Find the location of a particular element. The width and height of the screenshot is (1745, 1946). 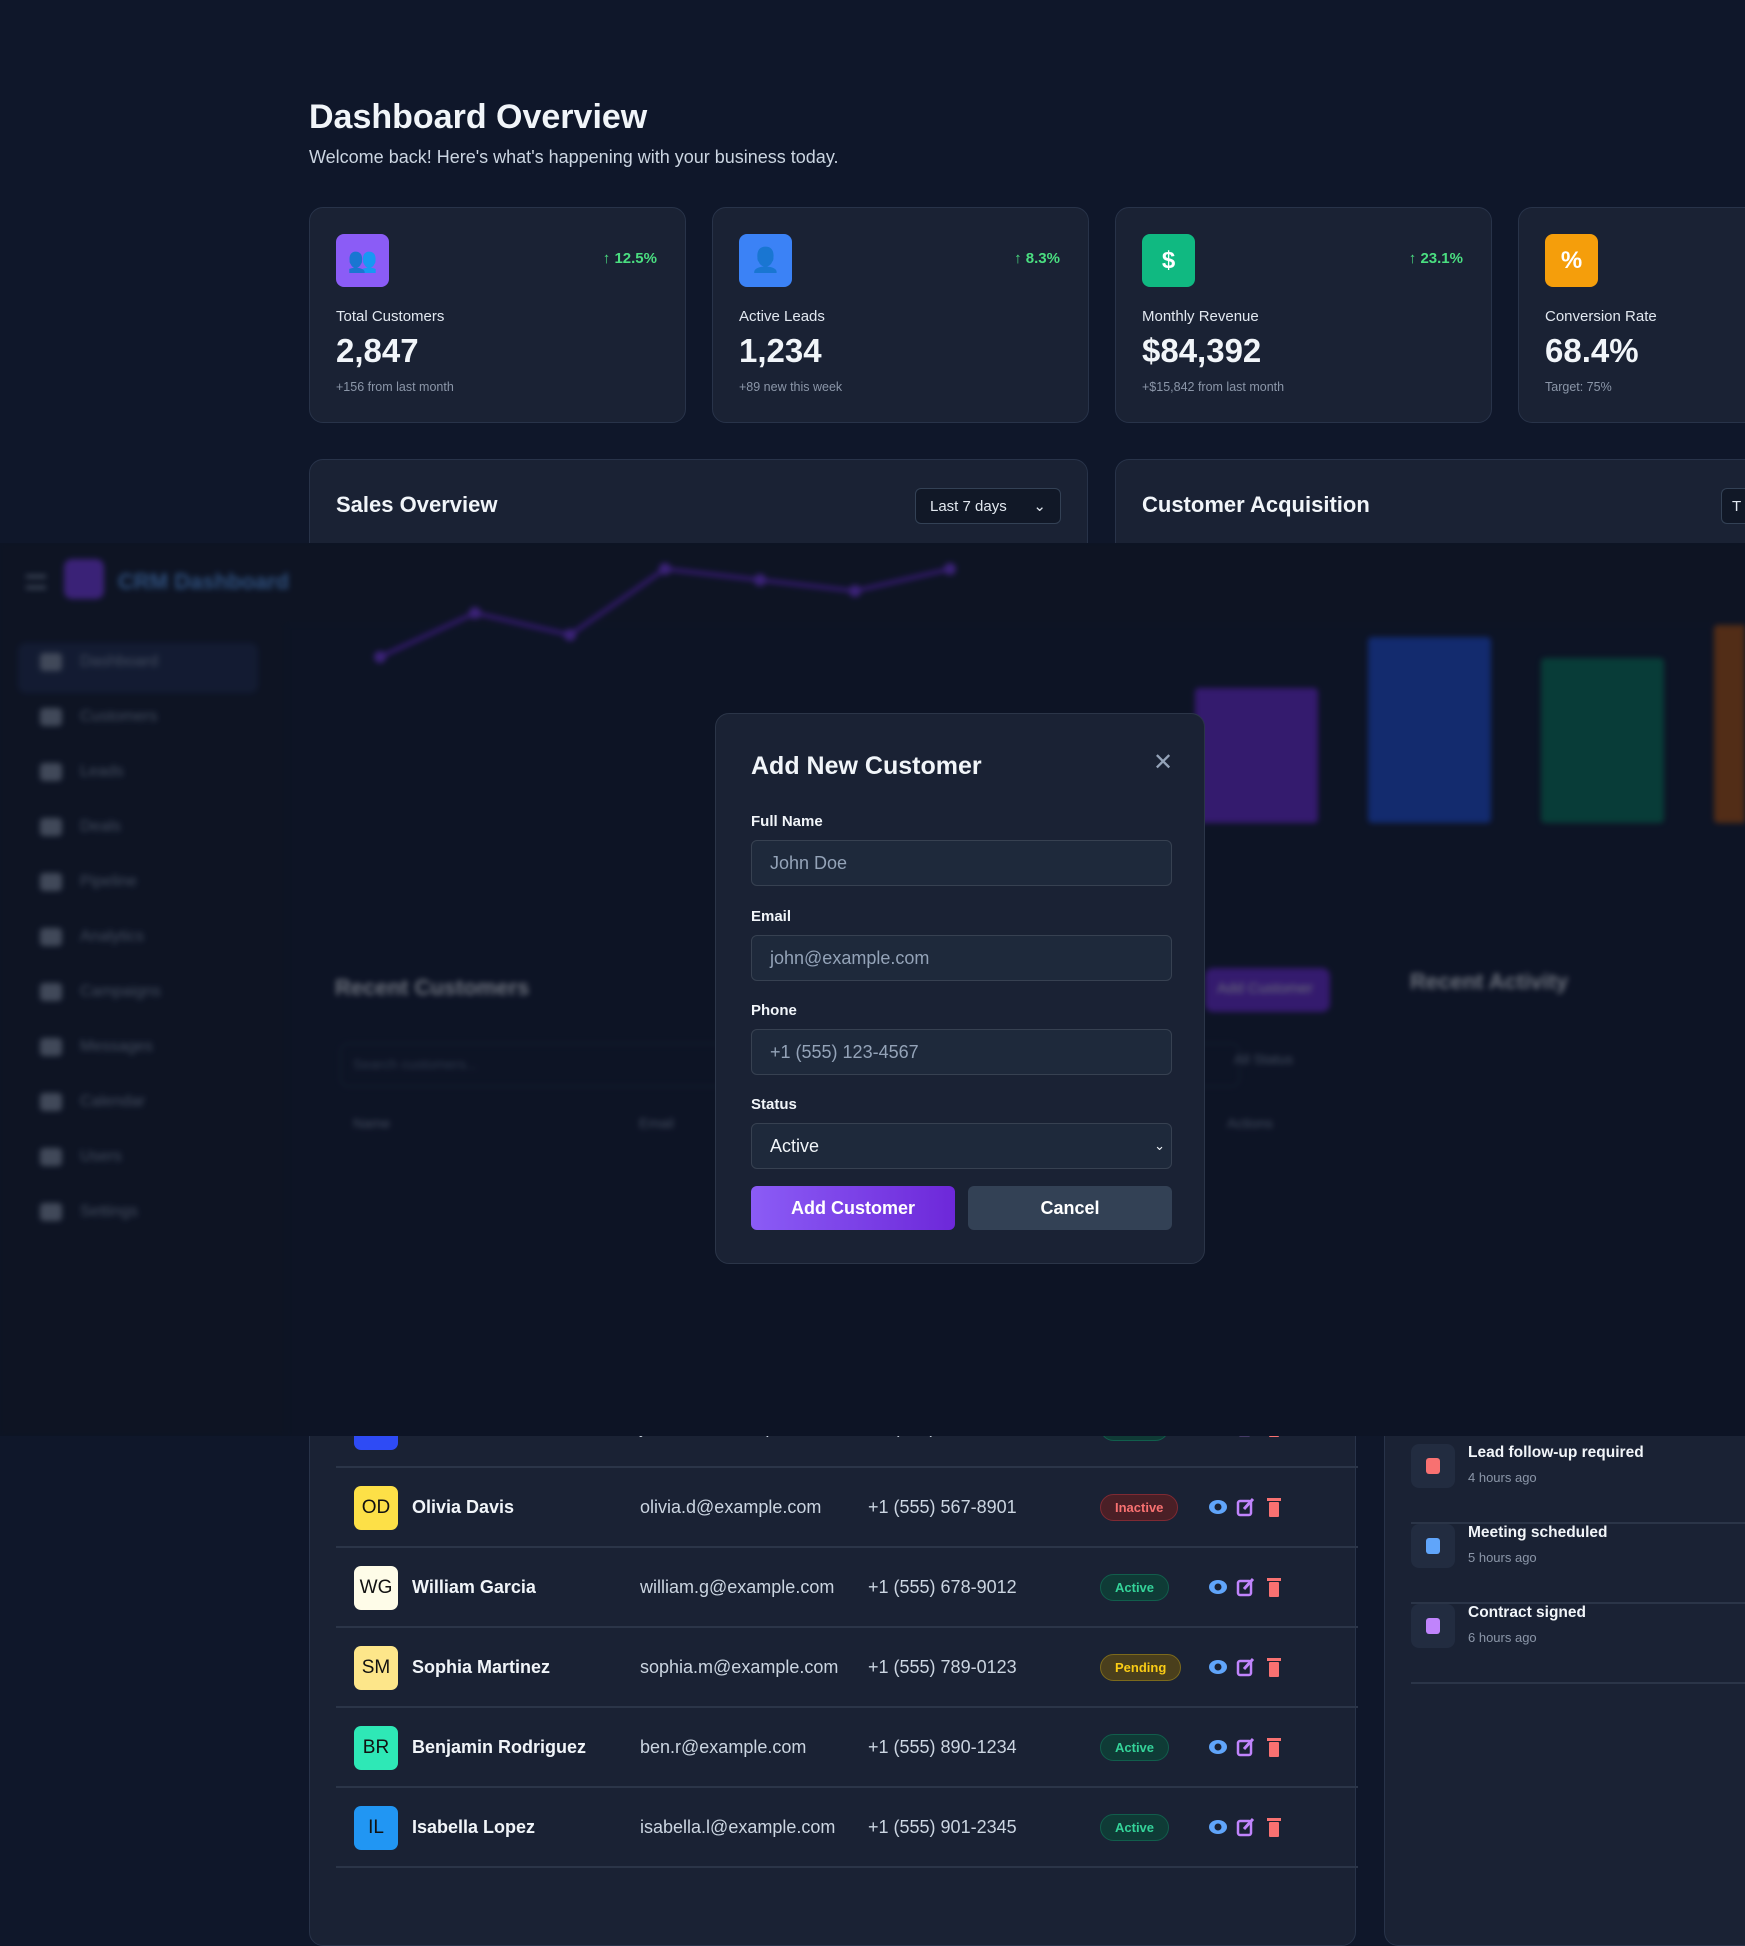

activity-item: Contract signed 6 hours ago is located at coordinates (1578, 1644).